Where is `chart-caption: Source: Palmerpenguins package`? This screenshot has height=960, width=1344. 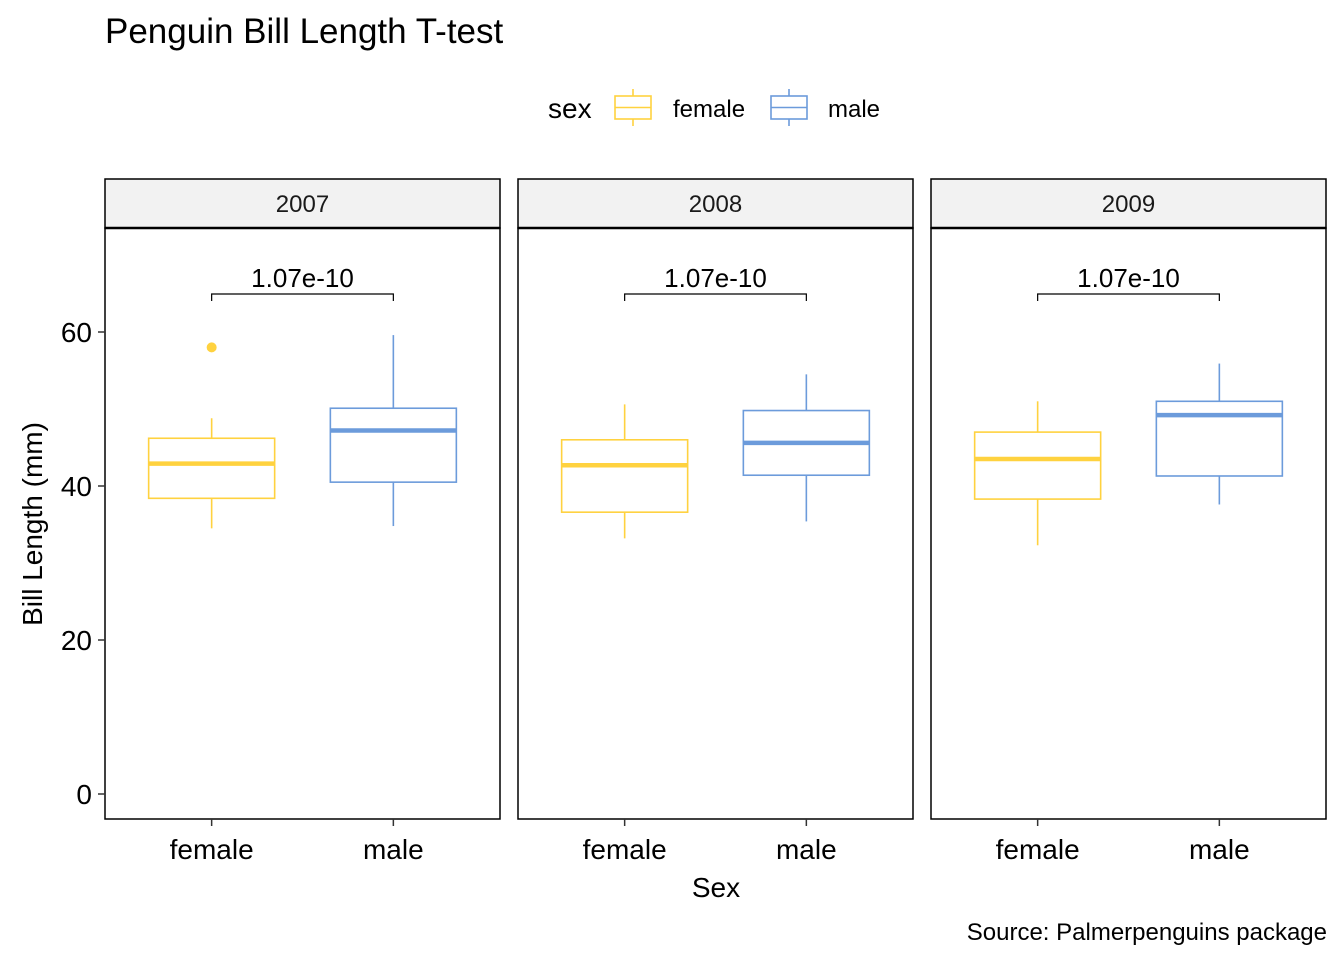
chart-caption: Source: Palmerpenguins package is located at coordinates (1147, 932).